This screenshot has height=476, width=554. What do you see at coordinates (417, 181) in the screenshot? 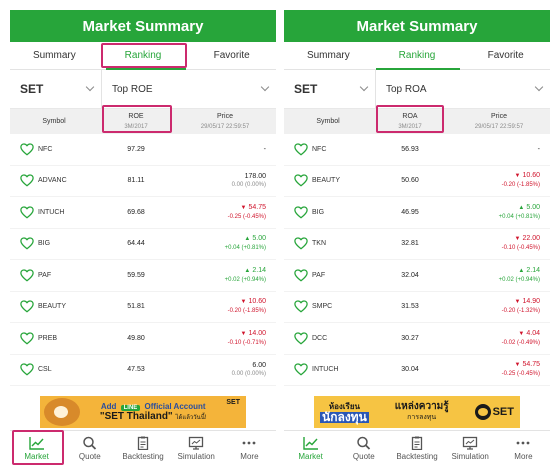
I see `table-row: BEAUTY 50.60 ▼ 10.60 -0.20 (-1.85%)` at bounding box center [417, 181].